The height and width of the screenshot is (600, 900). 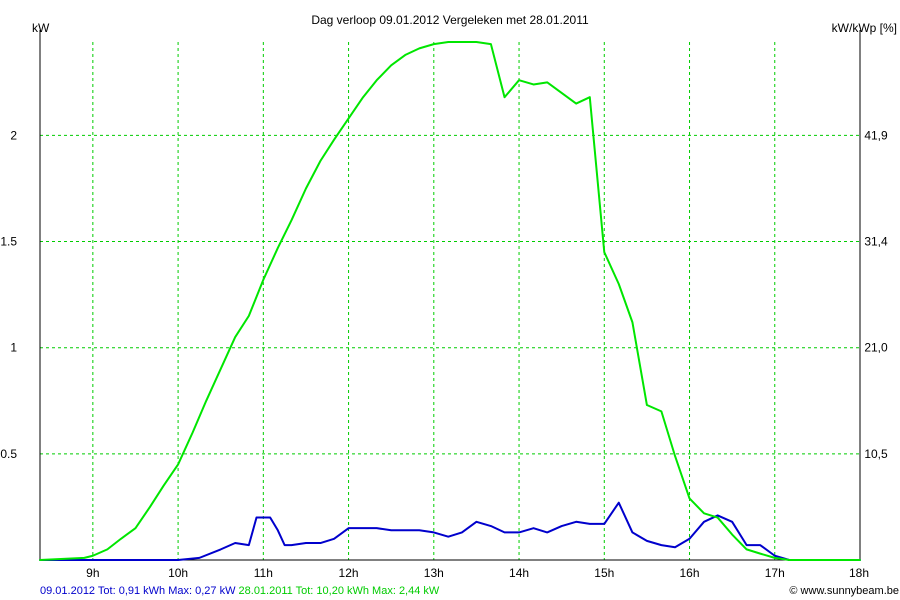 What do you see at coordinates (690, 573) in the screenshot?
I see `x-tick-label: 16h` at bounding box center [690, 573].